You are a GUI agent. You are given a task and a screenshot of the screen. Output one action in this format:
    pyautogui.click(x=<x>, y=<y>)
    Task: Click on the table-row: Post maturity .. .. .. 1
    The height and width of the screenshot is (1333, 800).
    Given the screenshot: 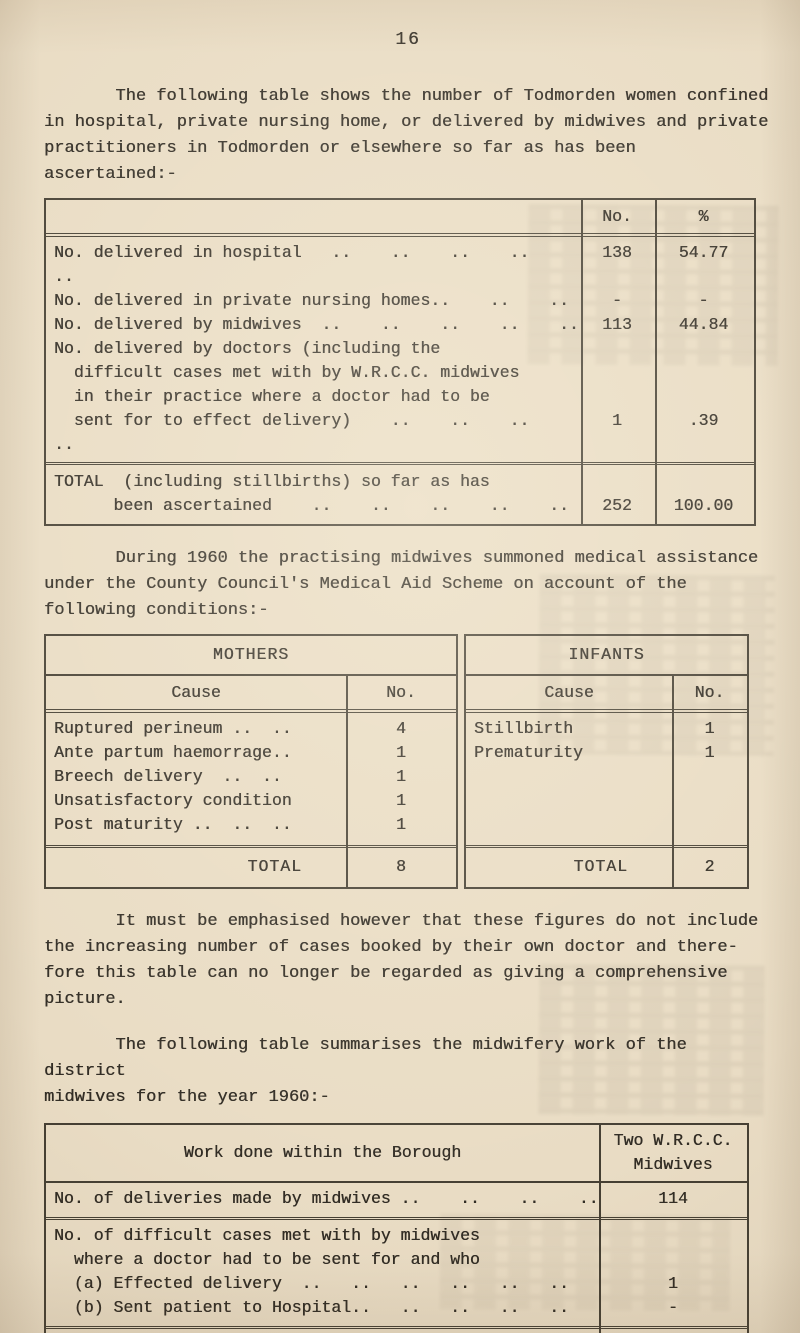 What is the action you would take?
    pyautogui.click(x=251, y=825)
    